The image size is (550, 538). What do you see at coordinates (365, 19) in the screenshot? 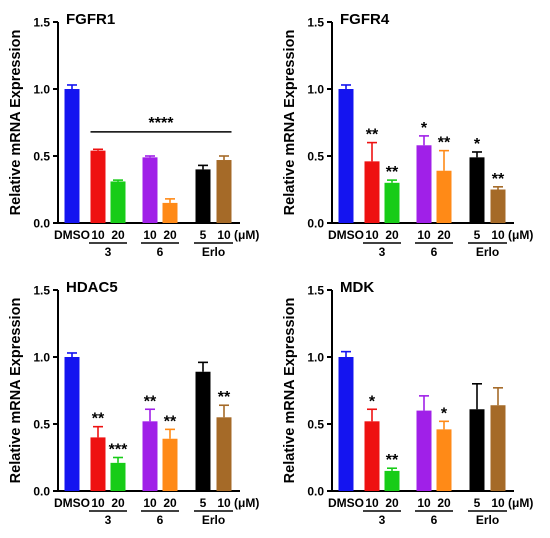
I see `panel-title: FGFR4` at bounding box center [365, 19].